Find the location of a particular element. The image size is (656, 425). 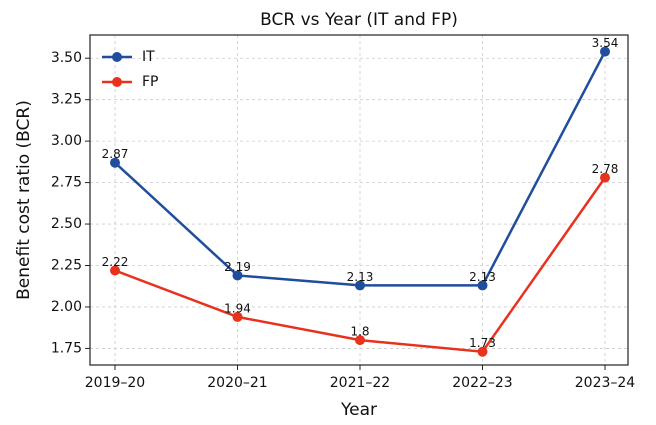

data-label: 1.73 is located at coordinates (482, 343).